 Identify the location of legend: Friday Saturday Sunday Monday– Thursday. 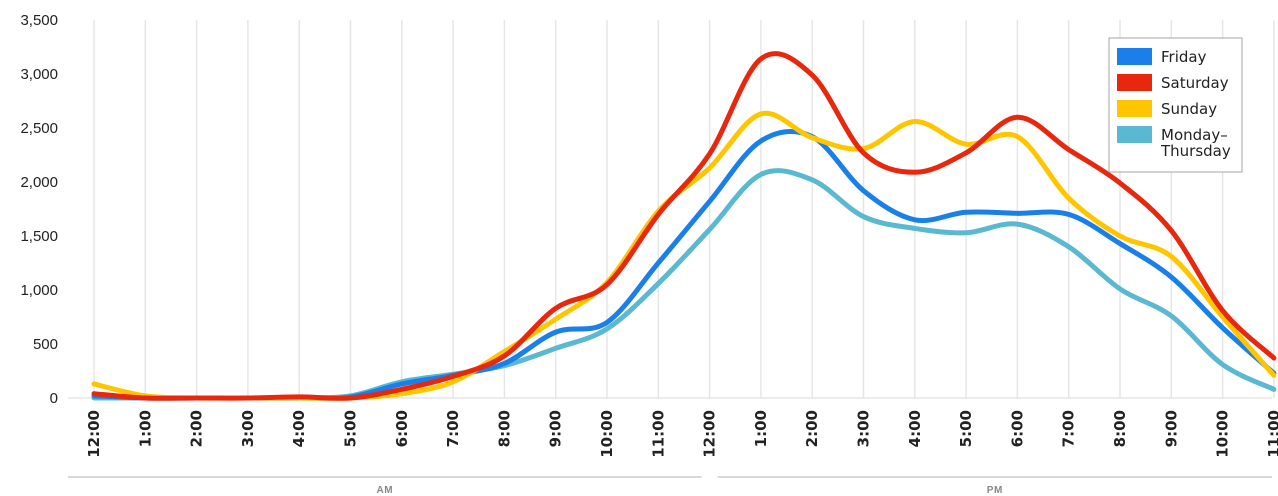
(1175, 105).